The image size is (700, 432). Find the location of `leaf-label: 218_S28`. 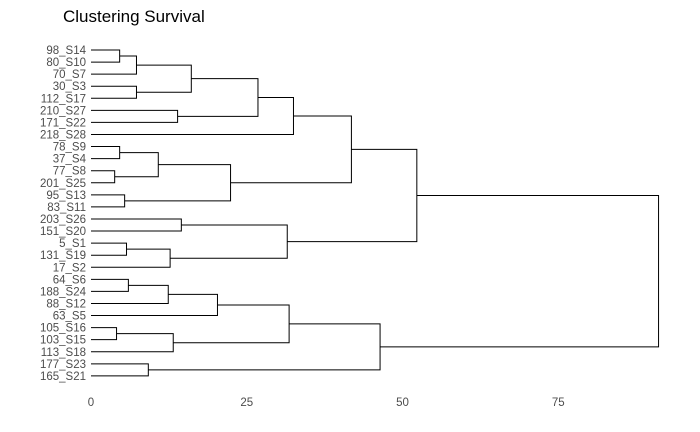

leaf-label: 218_S28 is located at coordinates (63, 135).